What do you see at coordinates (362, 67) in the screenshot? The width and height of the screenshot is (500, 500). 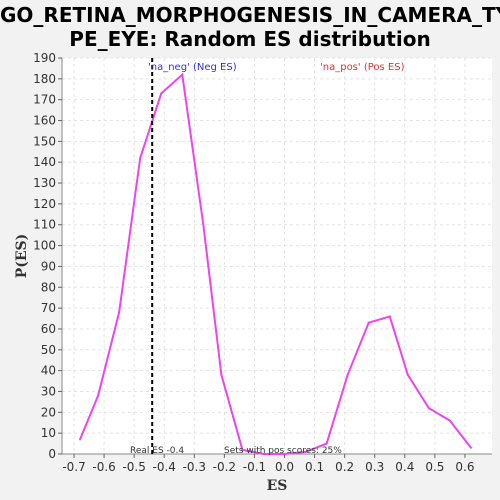 I see `legend-pos: 'na_pos' (Pos ES)` at bounding box center [362, 67].